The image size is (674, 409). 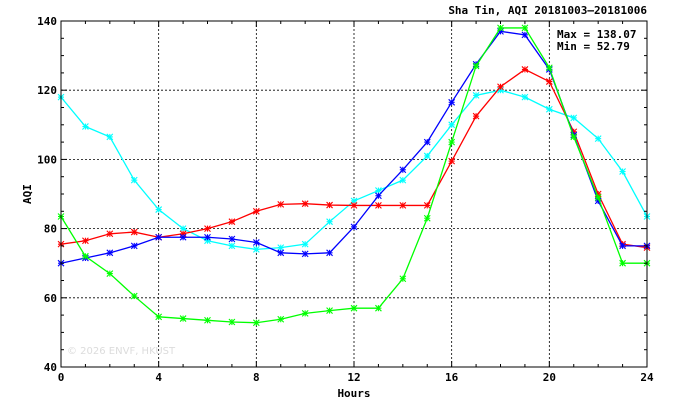 I want to click on y-tick-label: 120, so click(x=47, y=90).